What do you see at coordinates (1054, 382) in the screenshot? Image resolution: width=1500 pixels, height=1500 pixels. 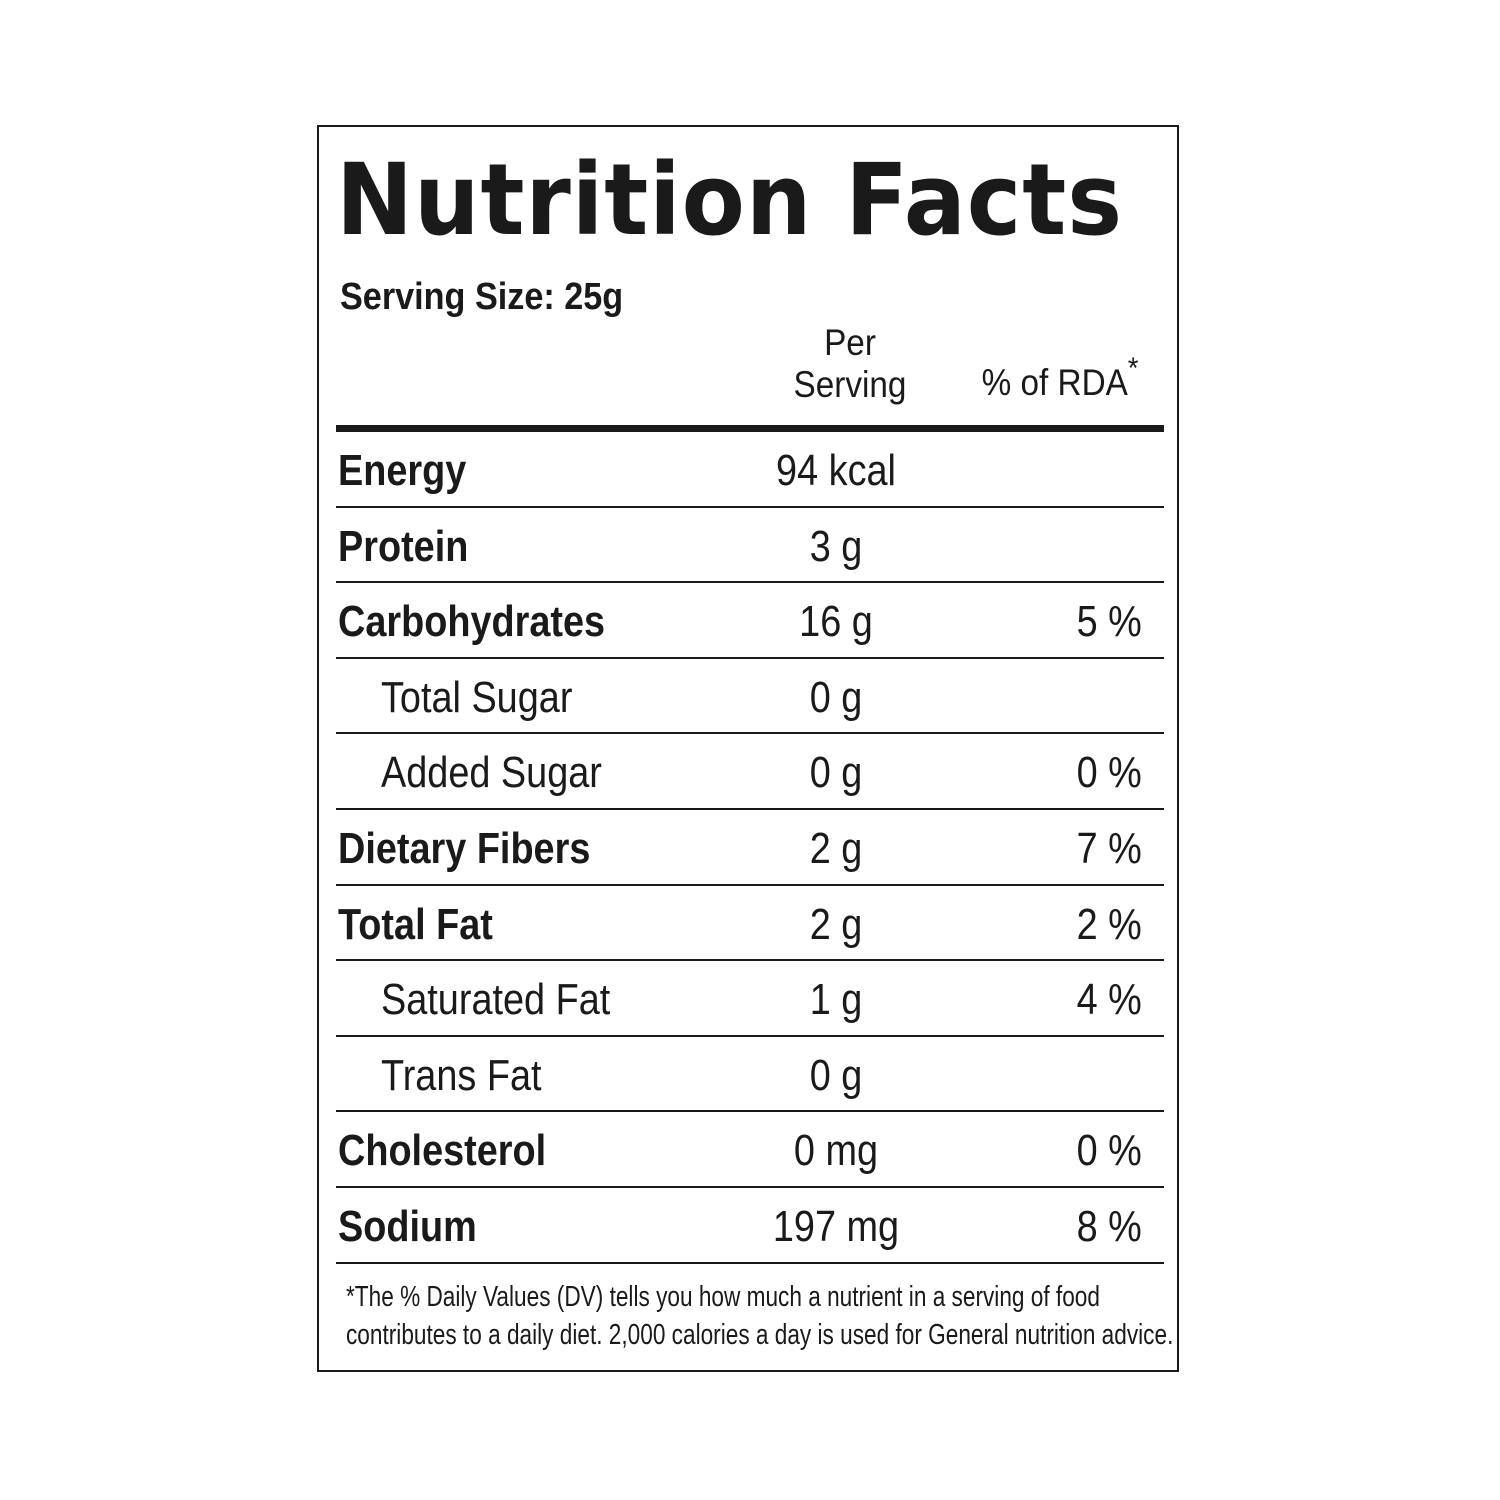 I see `column-header-rda-label: % of RDA` at bounding box center [1054, 382].